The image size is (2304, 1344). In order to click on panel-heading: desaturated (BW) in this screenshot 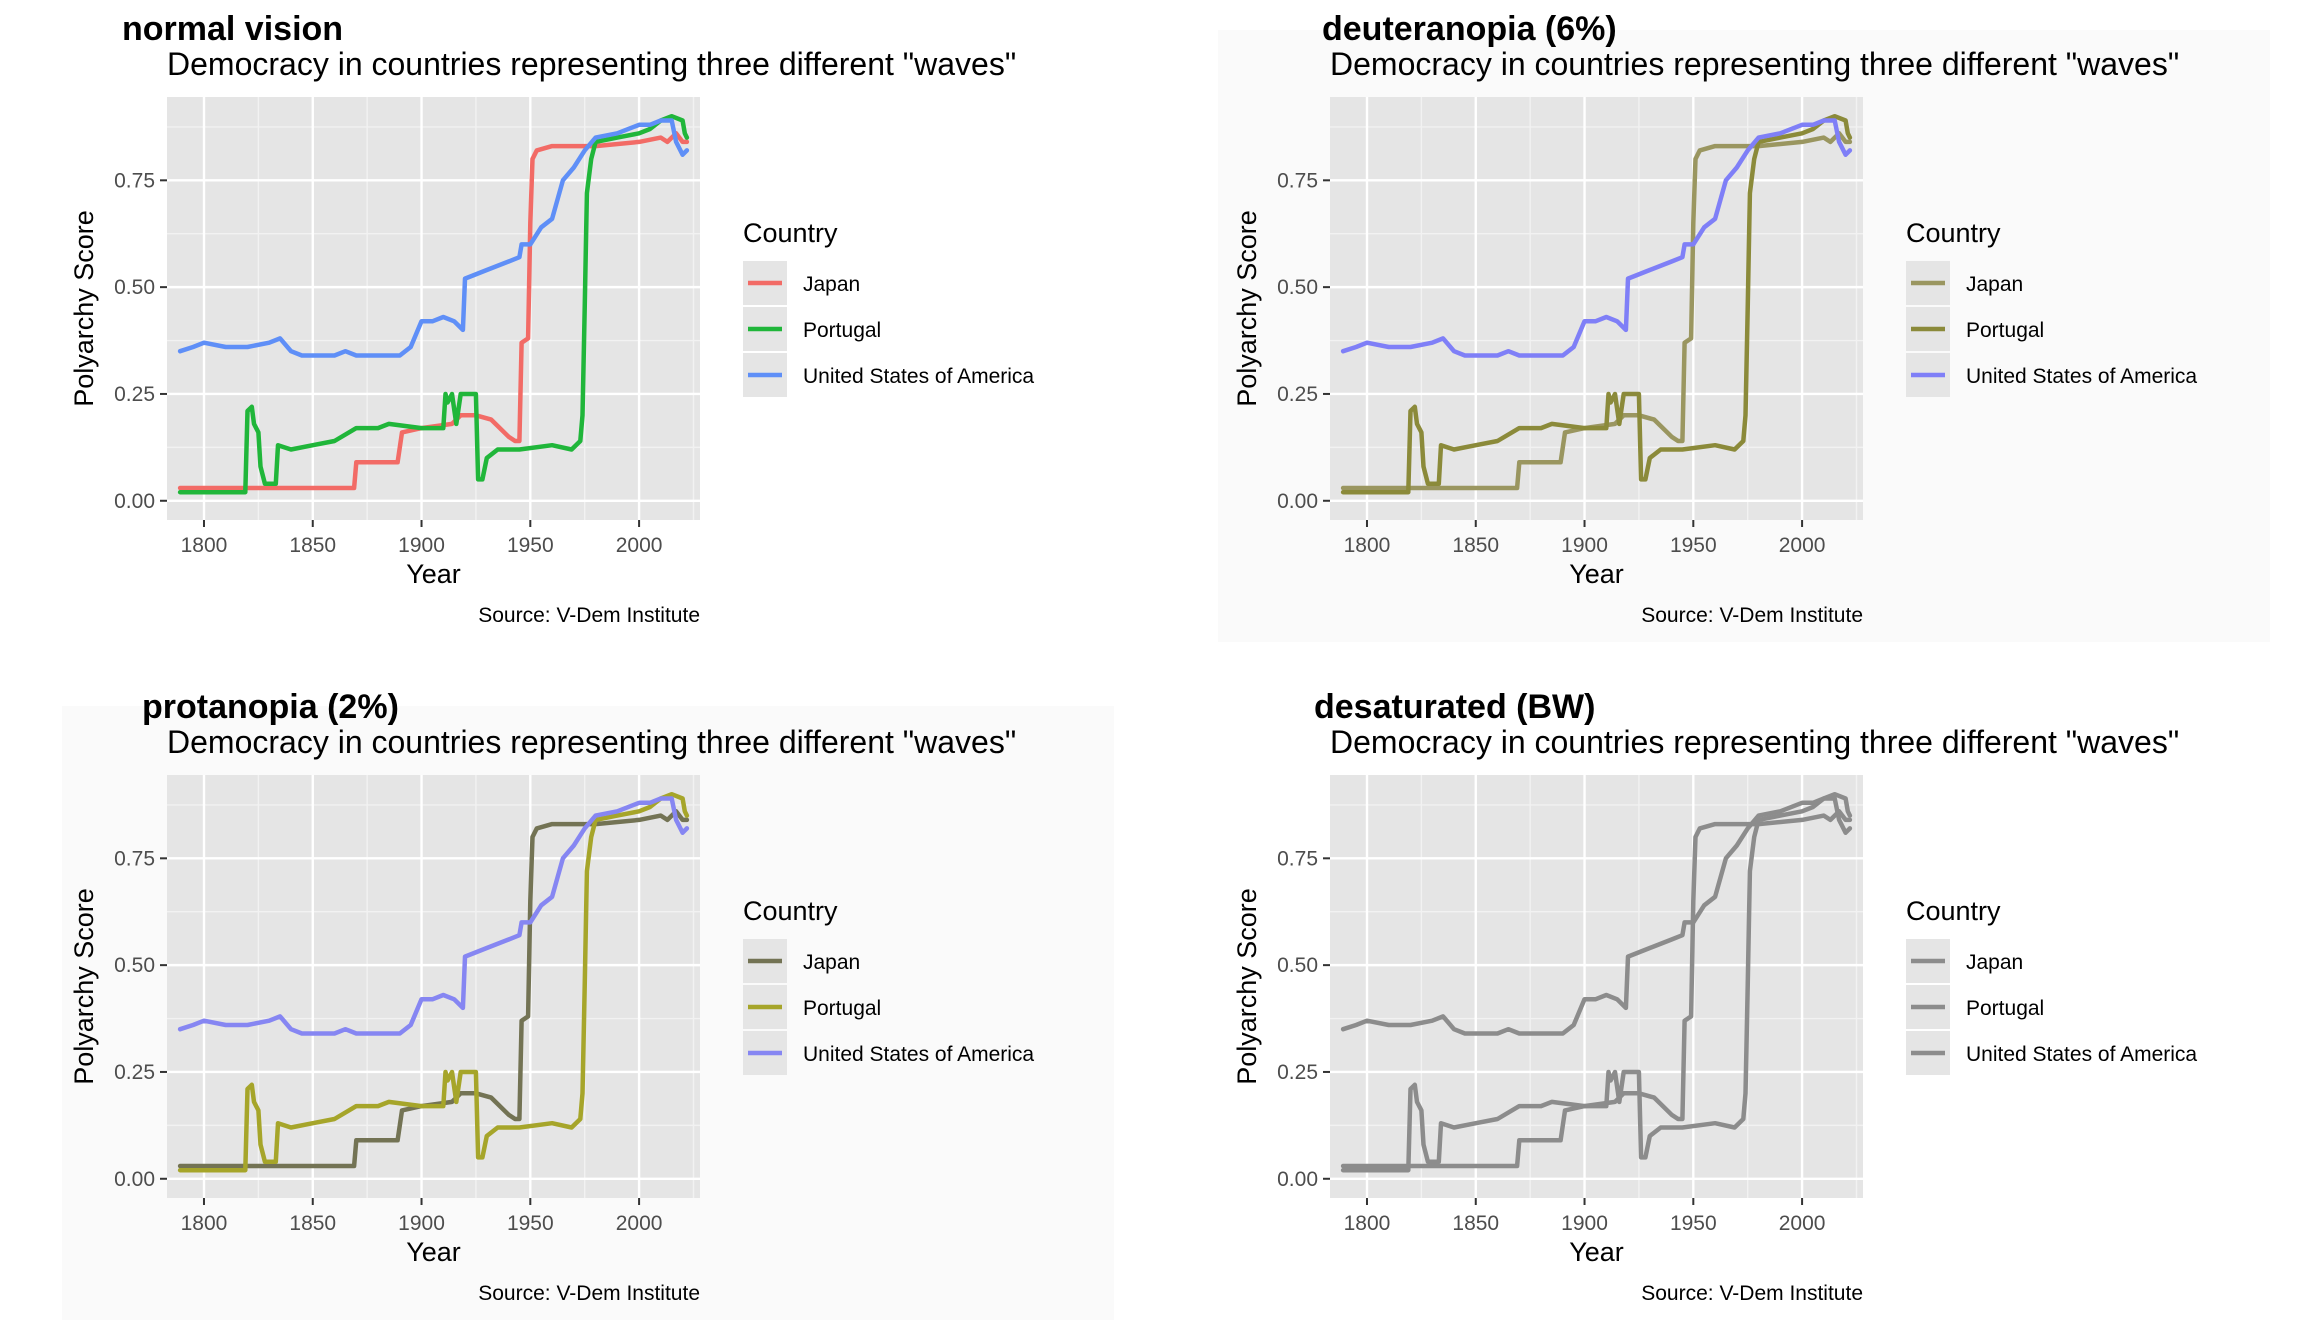, I will do `click(1454, 707)`.